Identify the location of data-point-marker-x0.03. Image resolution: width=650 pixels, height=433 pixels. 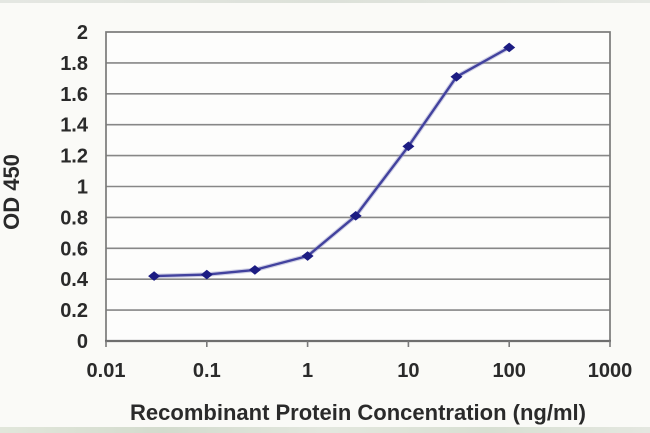
(154, 276).